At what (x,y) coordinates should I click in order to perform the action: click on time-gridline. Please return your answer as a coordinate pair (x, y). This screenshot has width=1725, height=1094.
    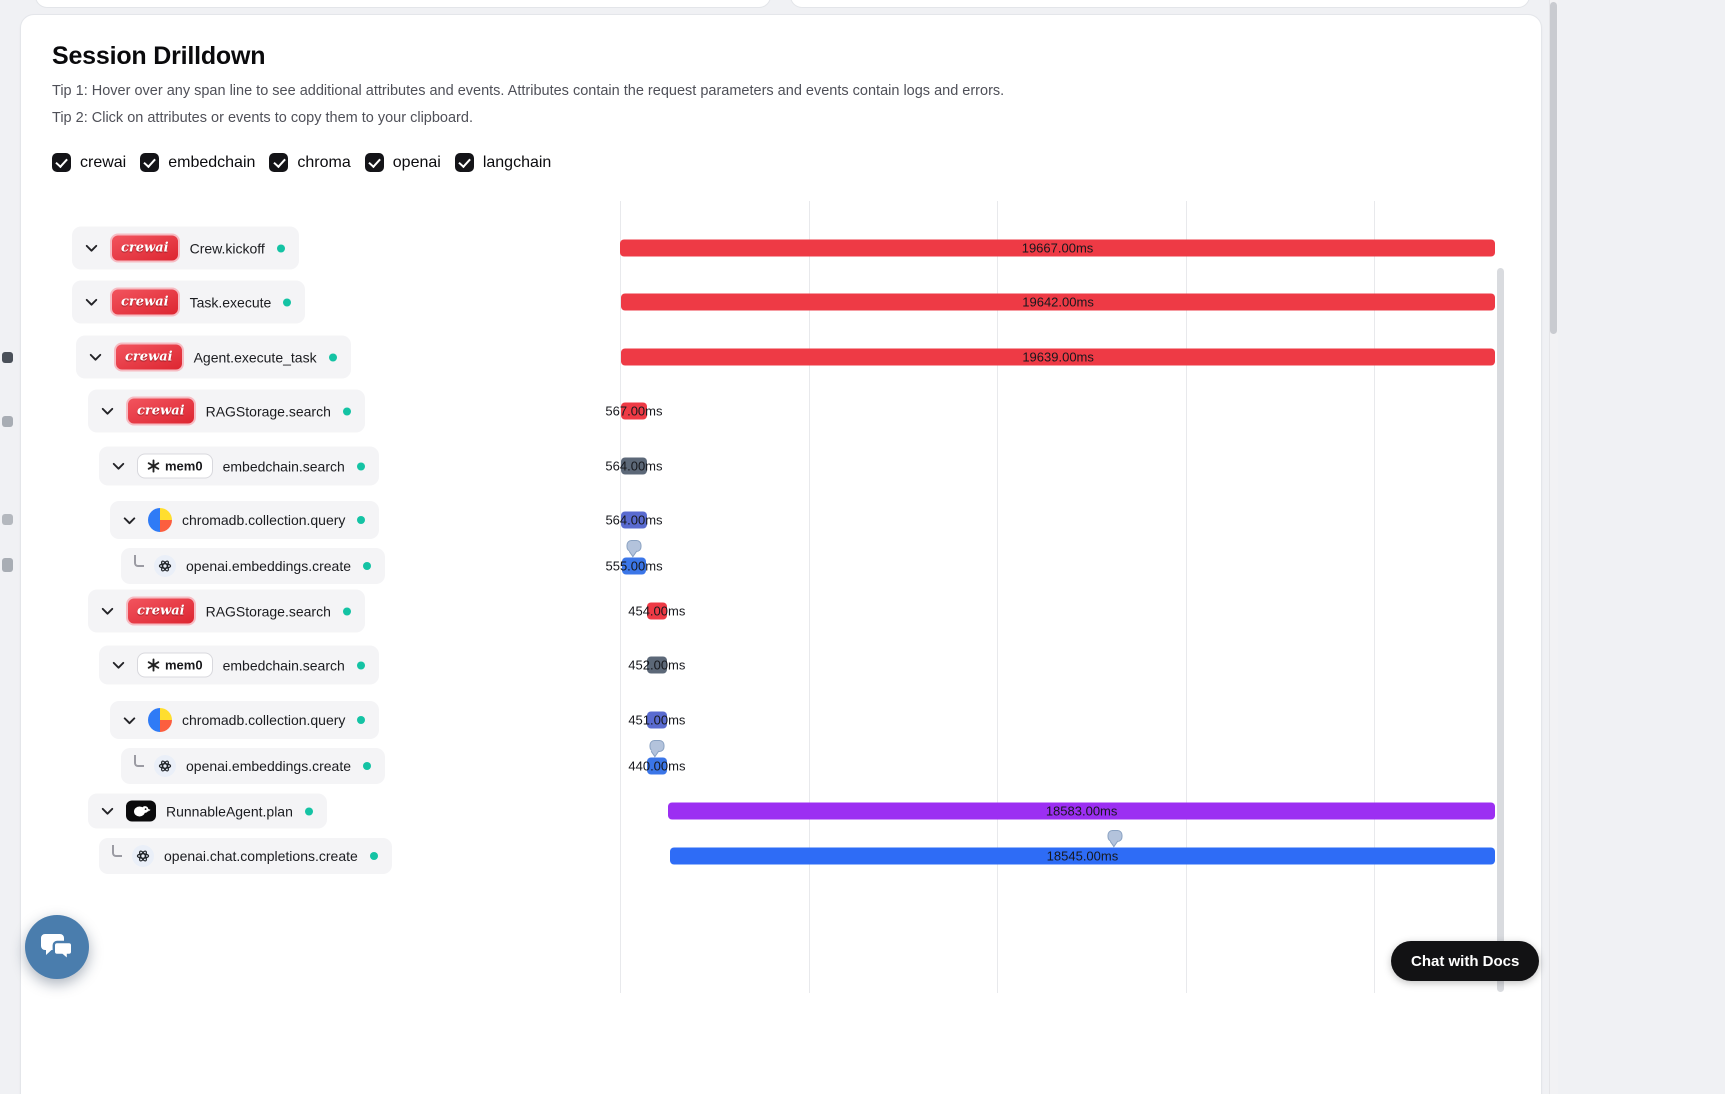
    Looking at the image, I should click on (620, 597).